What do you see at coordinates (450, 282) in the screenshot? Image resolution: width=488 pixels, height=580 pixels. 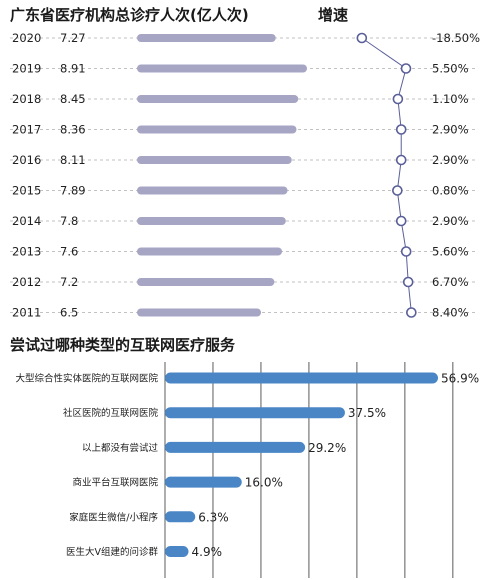 I see `growth-label: 6.70%` at bounding box center [450, 282].